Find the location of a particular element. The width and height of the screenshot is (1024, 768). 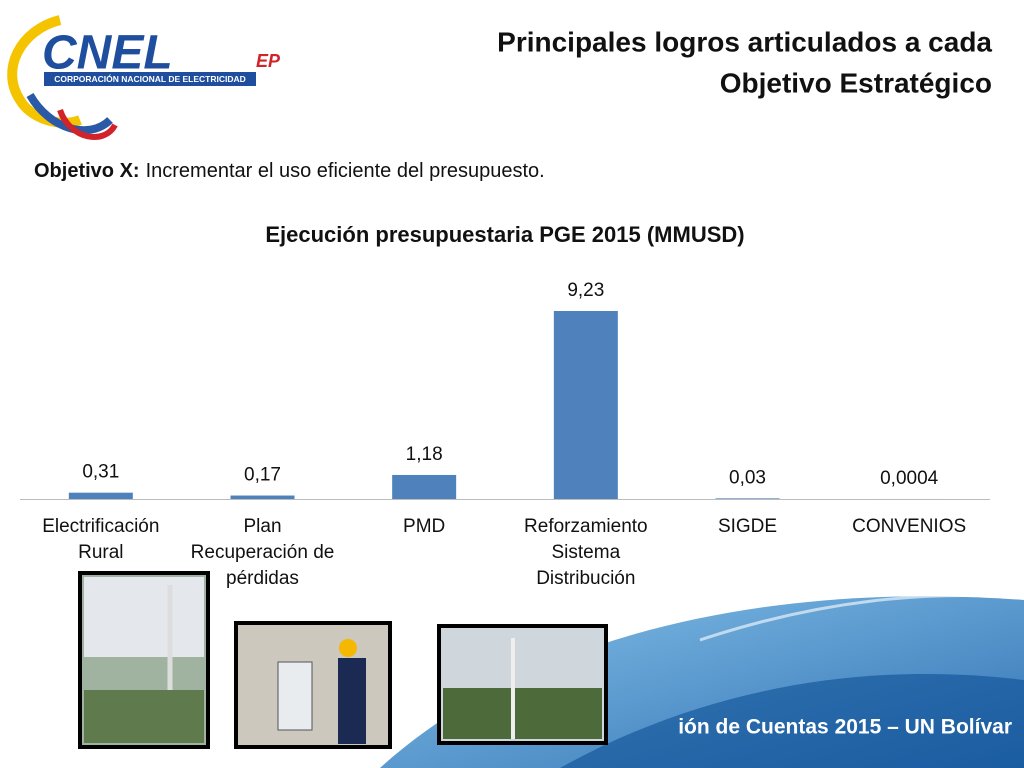

x-tick-label: Plan Recuperación de pérdidas is located at coordinates (262, 552).